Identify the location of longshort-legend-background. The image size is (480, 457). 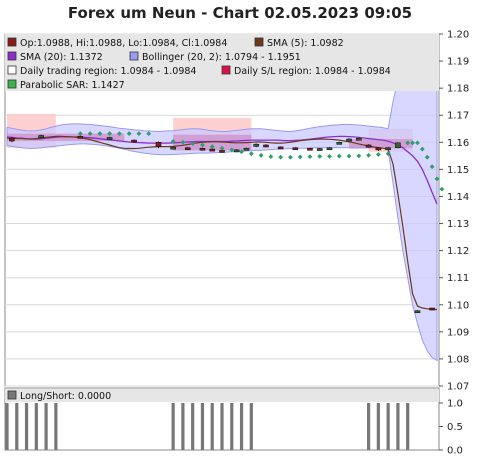
(222, 395).